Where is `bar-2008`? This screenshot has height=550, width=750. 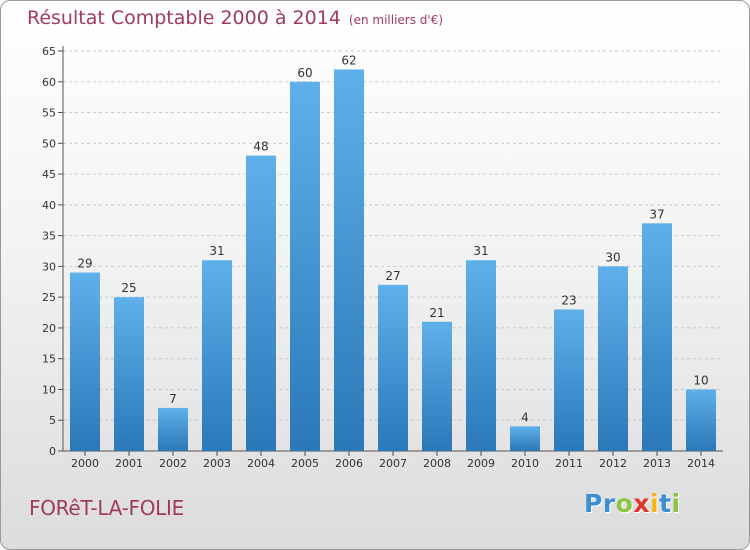 bar-2008 is located at coordinates (437, 386).